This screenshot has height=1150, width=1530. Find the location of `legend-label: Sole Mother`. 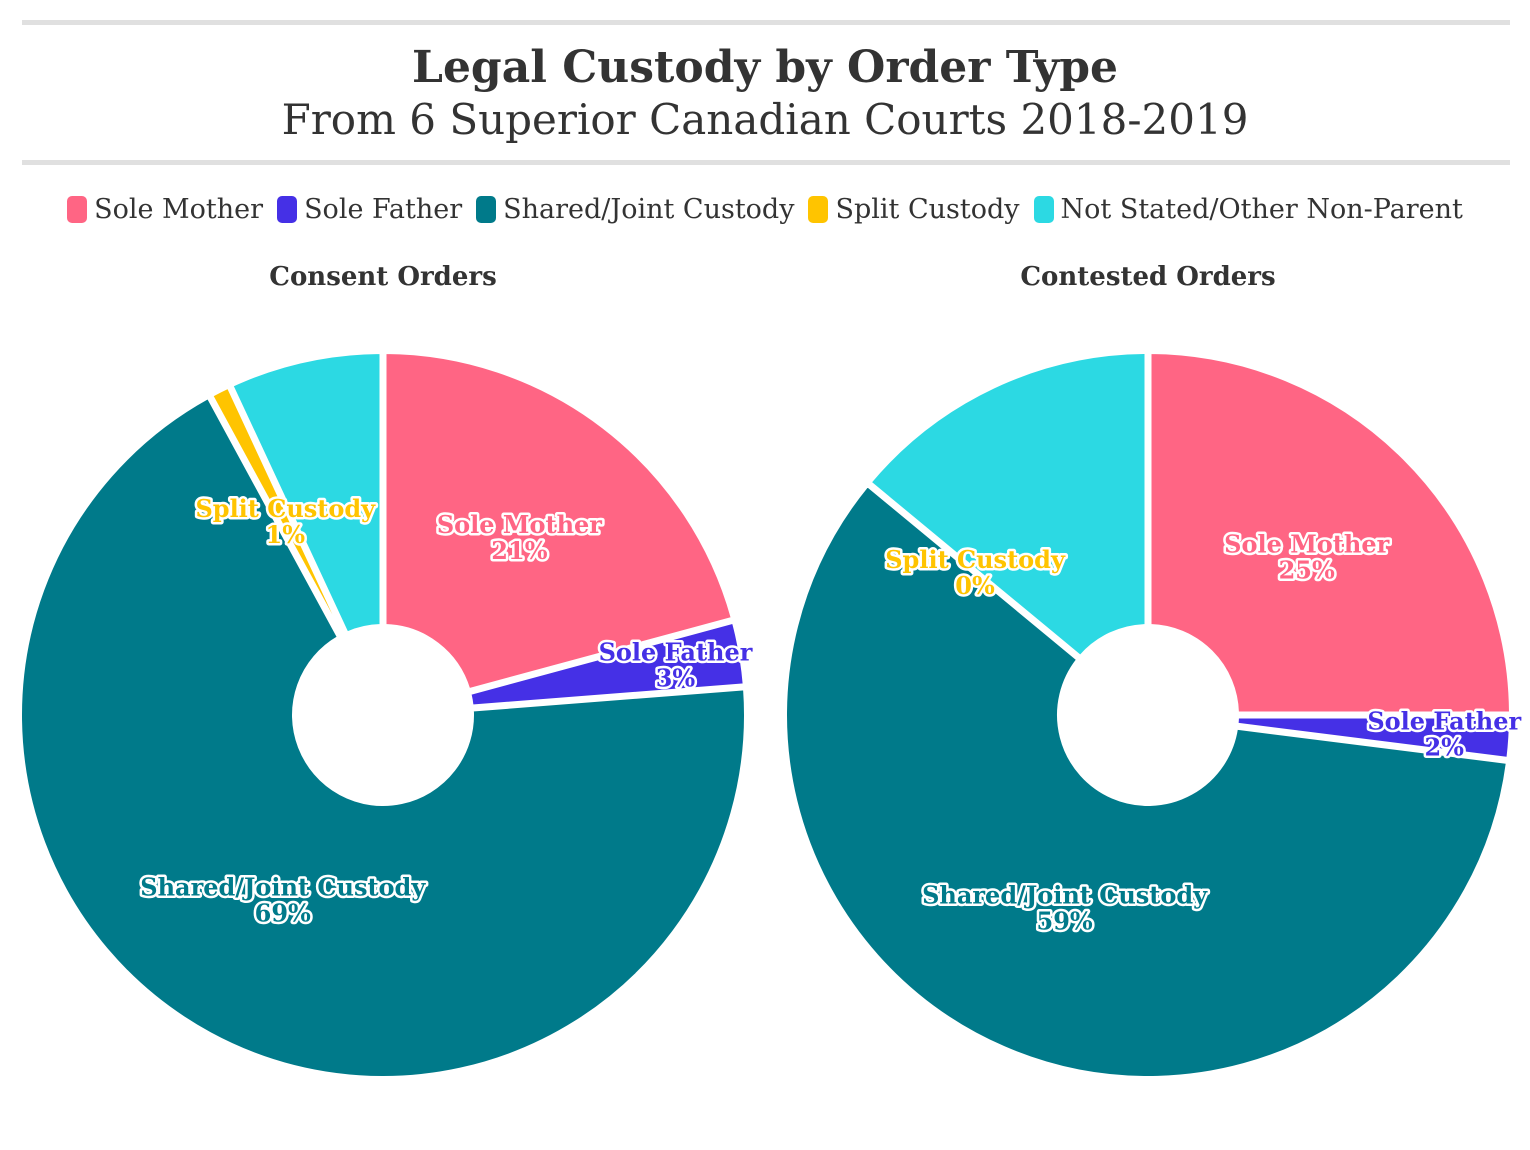

legend-label: Sole Mother is located at coordinates (179, 209).